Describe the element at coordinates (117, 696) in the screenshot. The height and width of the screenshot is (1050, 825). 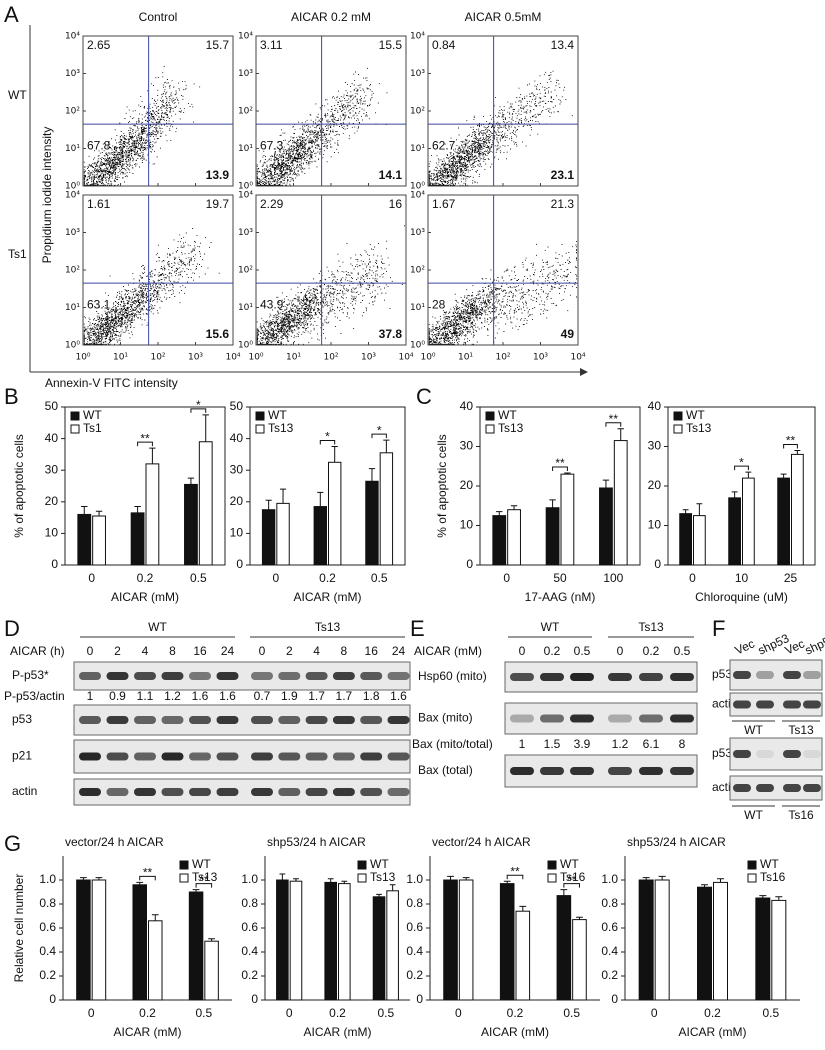
I see `ratio-value: 0.9` at that location.